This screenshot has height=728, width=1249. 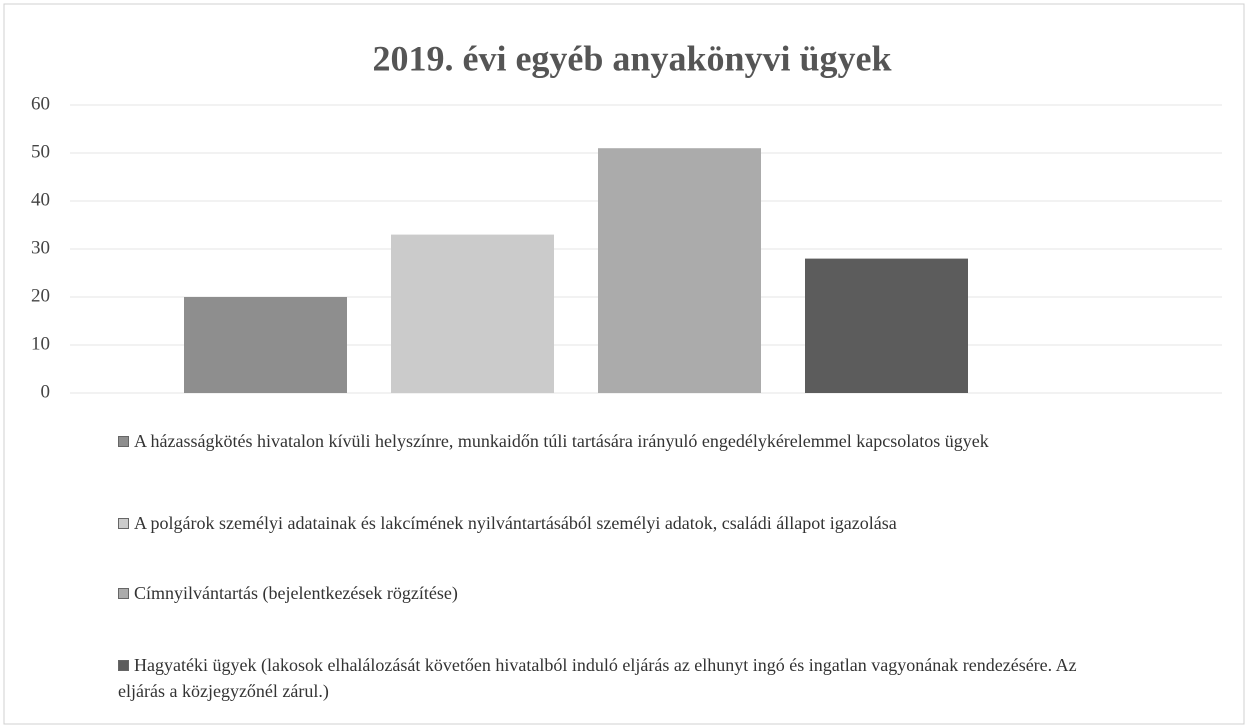 I want to click on y-tick-label: 40, so click(x=40, y=199).